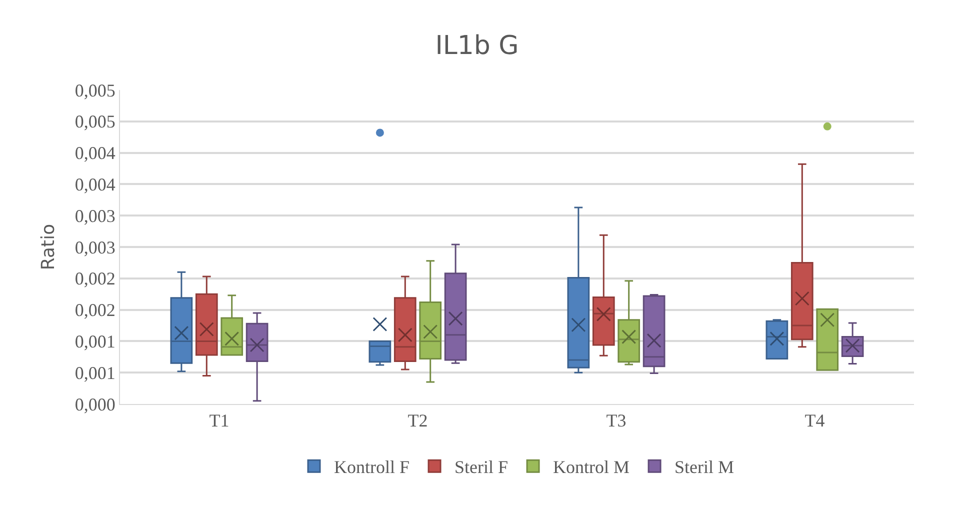  Describe the element at coordinates (49, 247) in the screenshot. I see `y-axis-title: Ratio` at that location.